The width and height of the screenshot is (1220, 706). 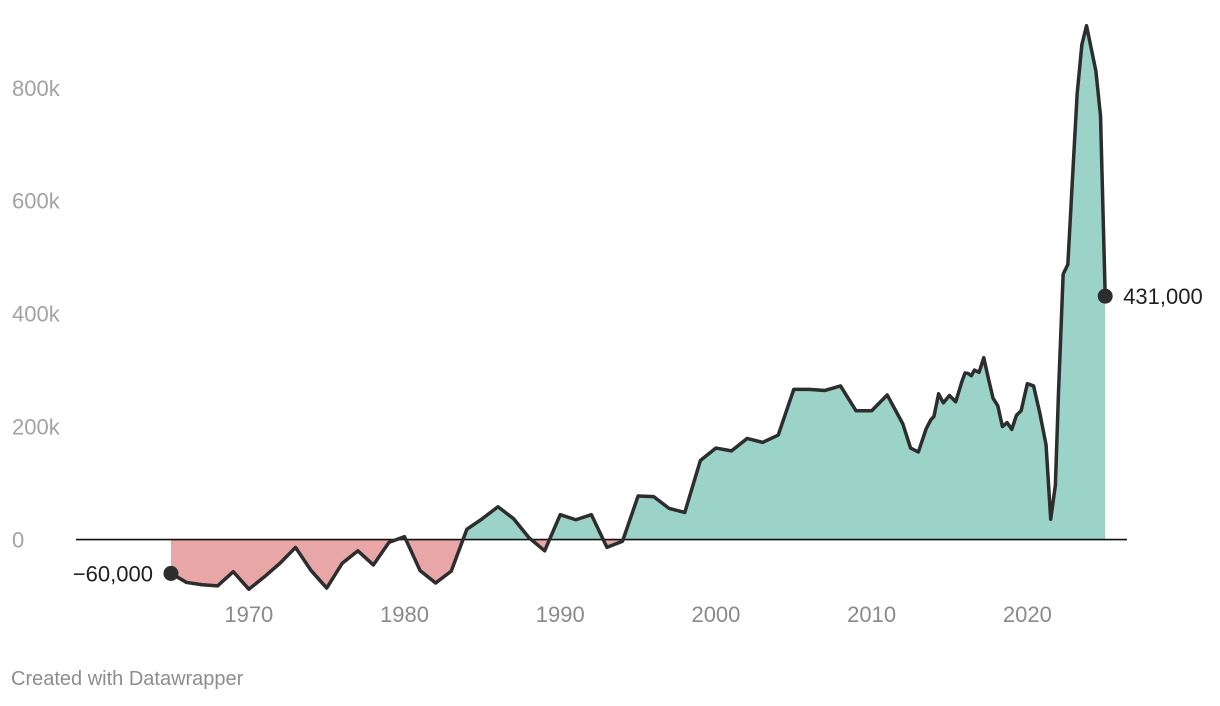 I want to click on end-point-marker, so click(x=1105, y=296).